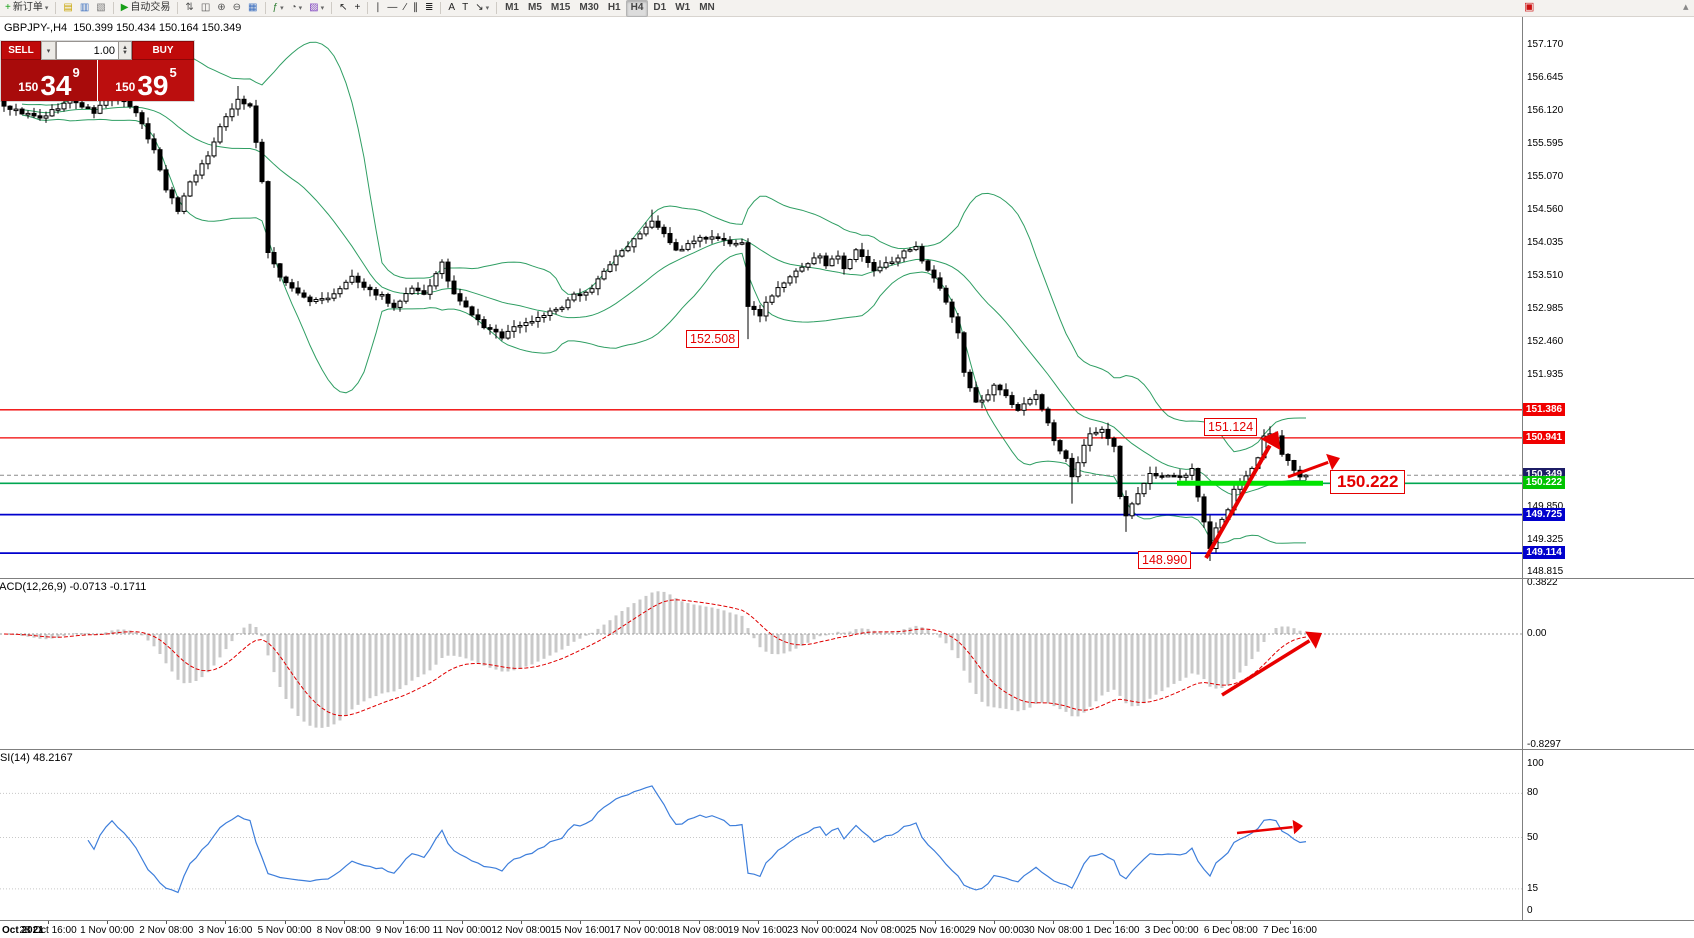  I want to click on autotrading-button: ▶ 自动交易, so click(146, 8).